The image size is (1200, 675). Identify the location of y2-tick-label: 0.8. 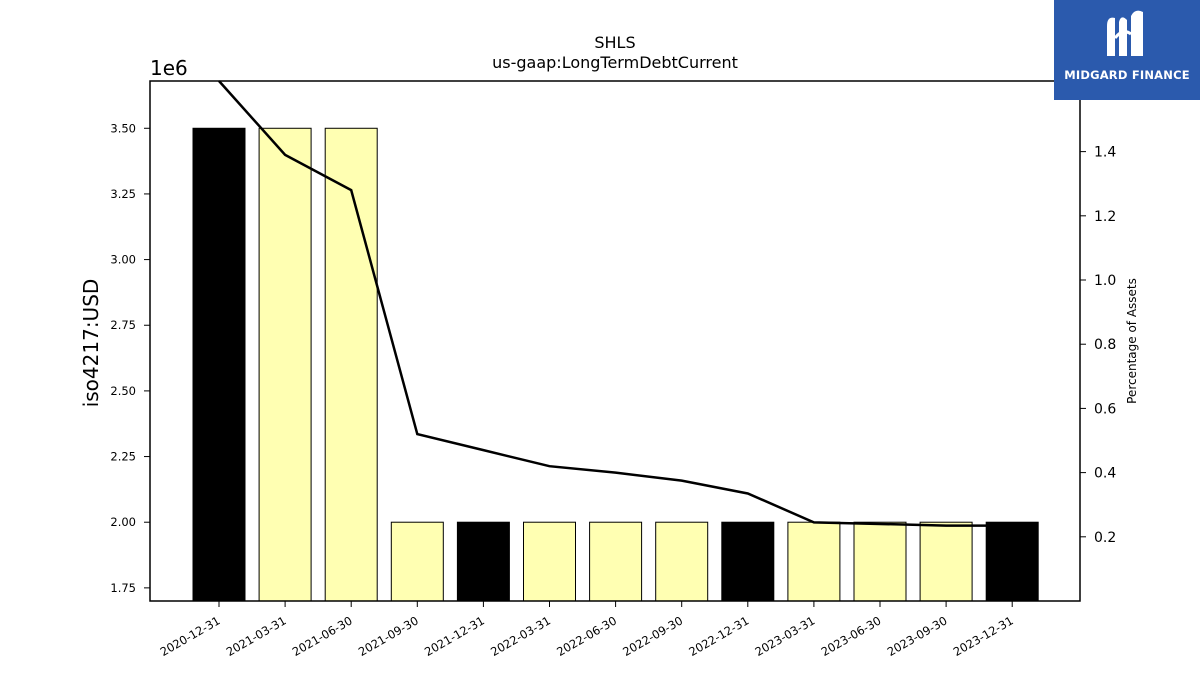
(1105, 345).